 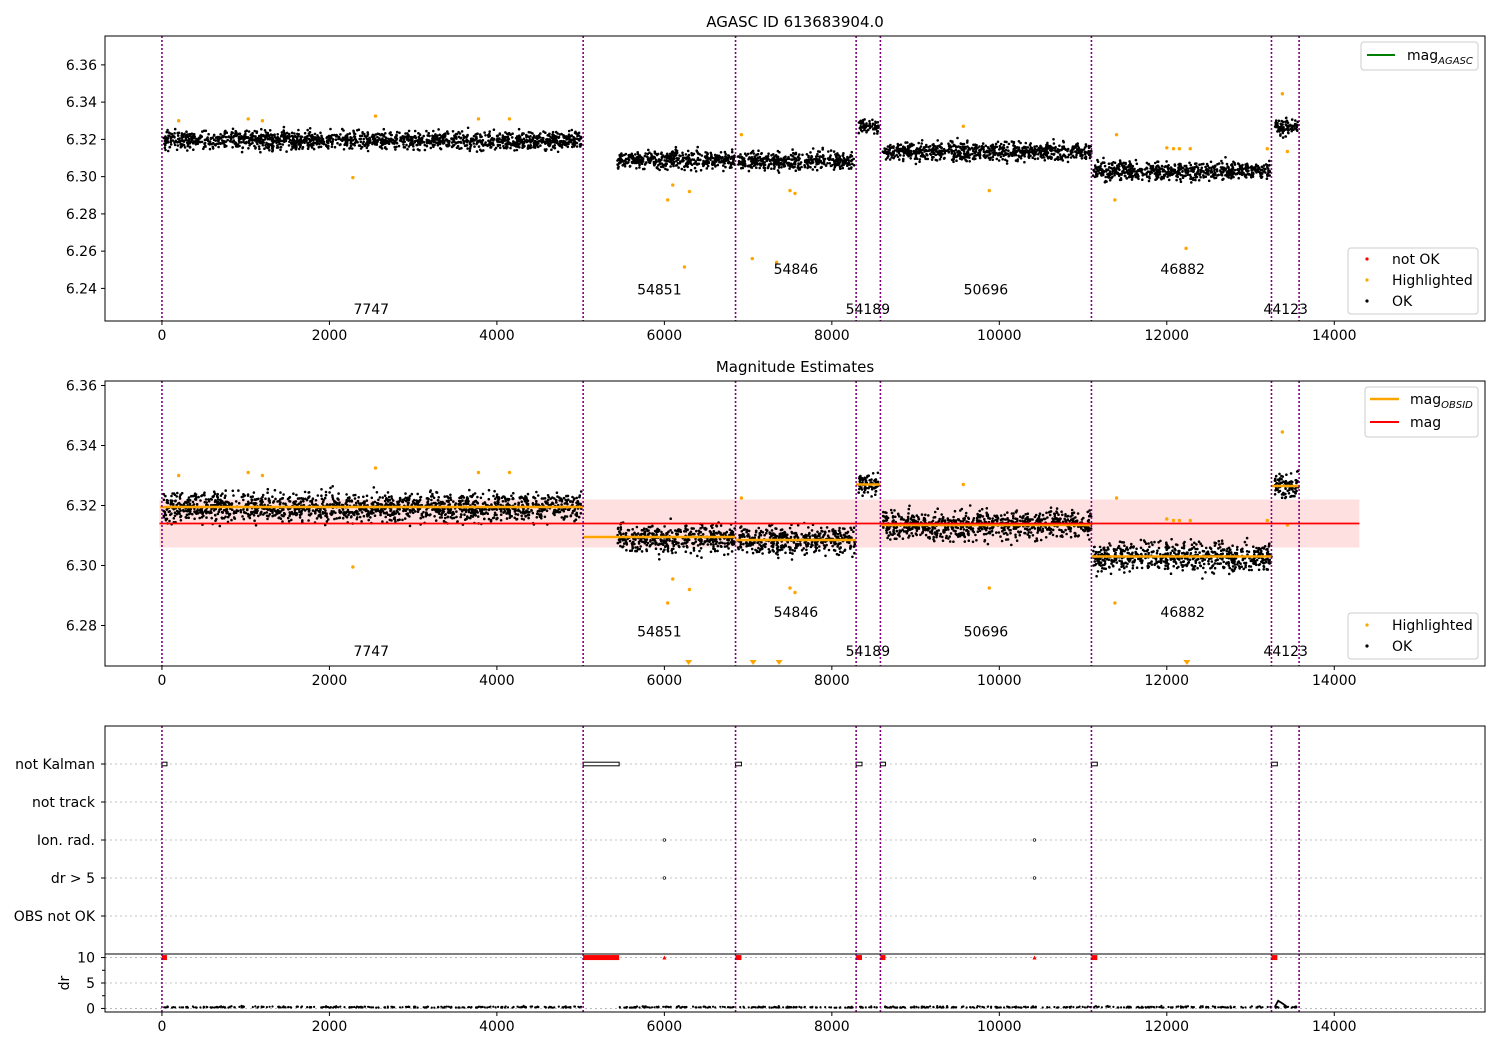 I want to click on x-tick-label: 6000, so click(x=665, y=681).